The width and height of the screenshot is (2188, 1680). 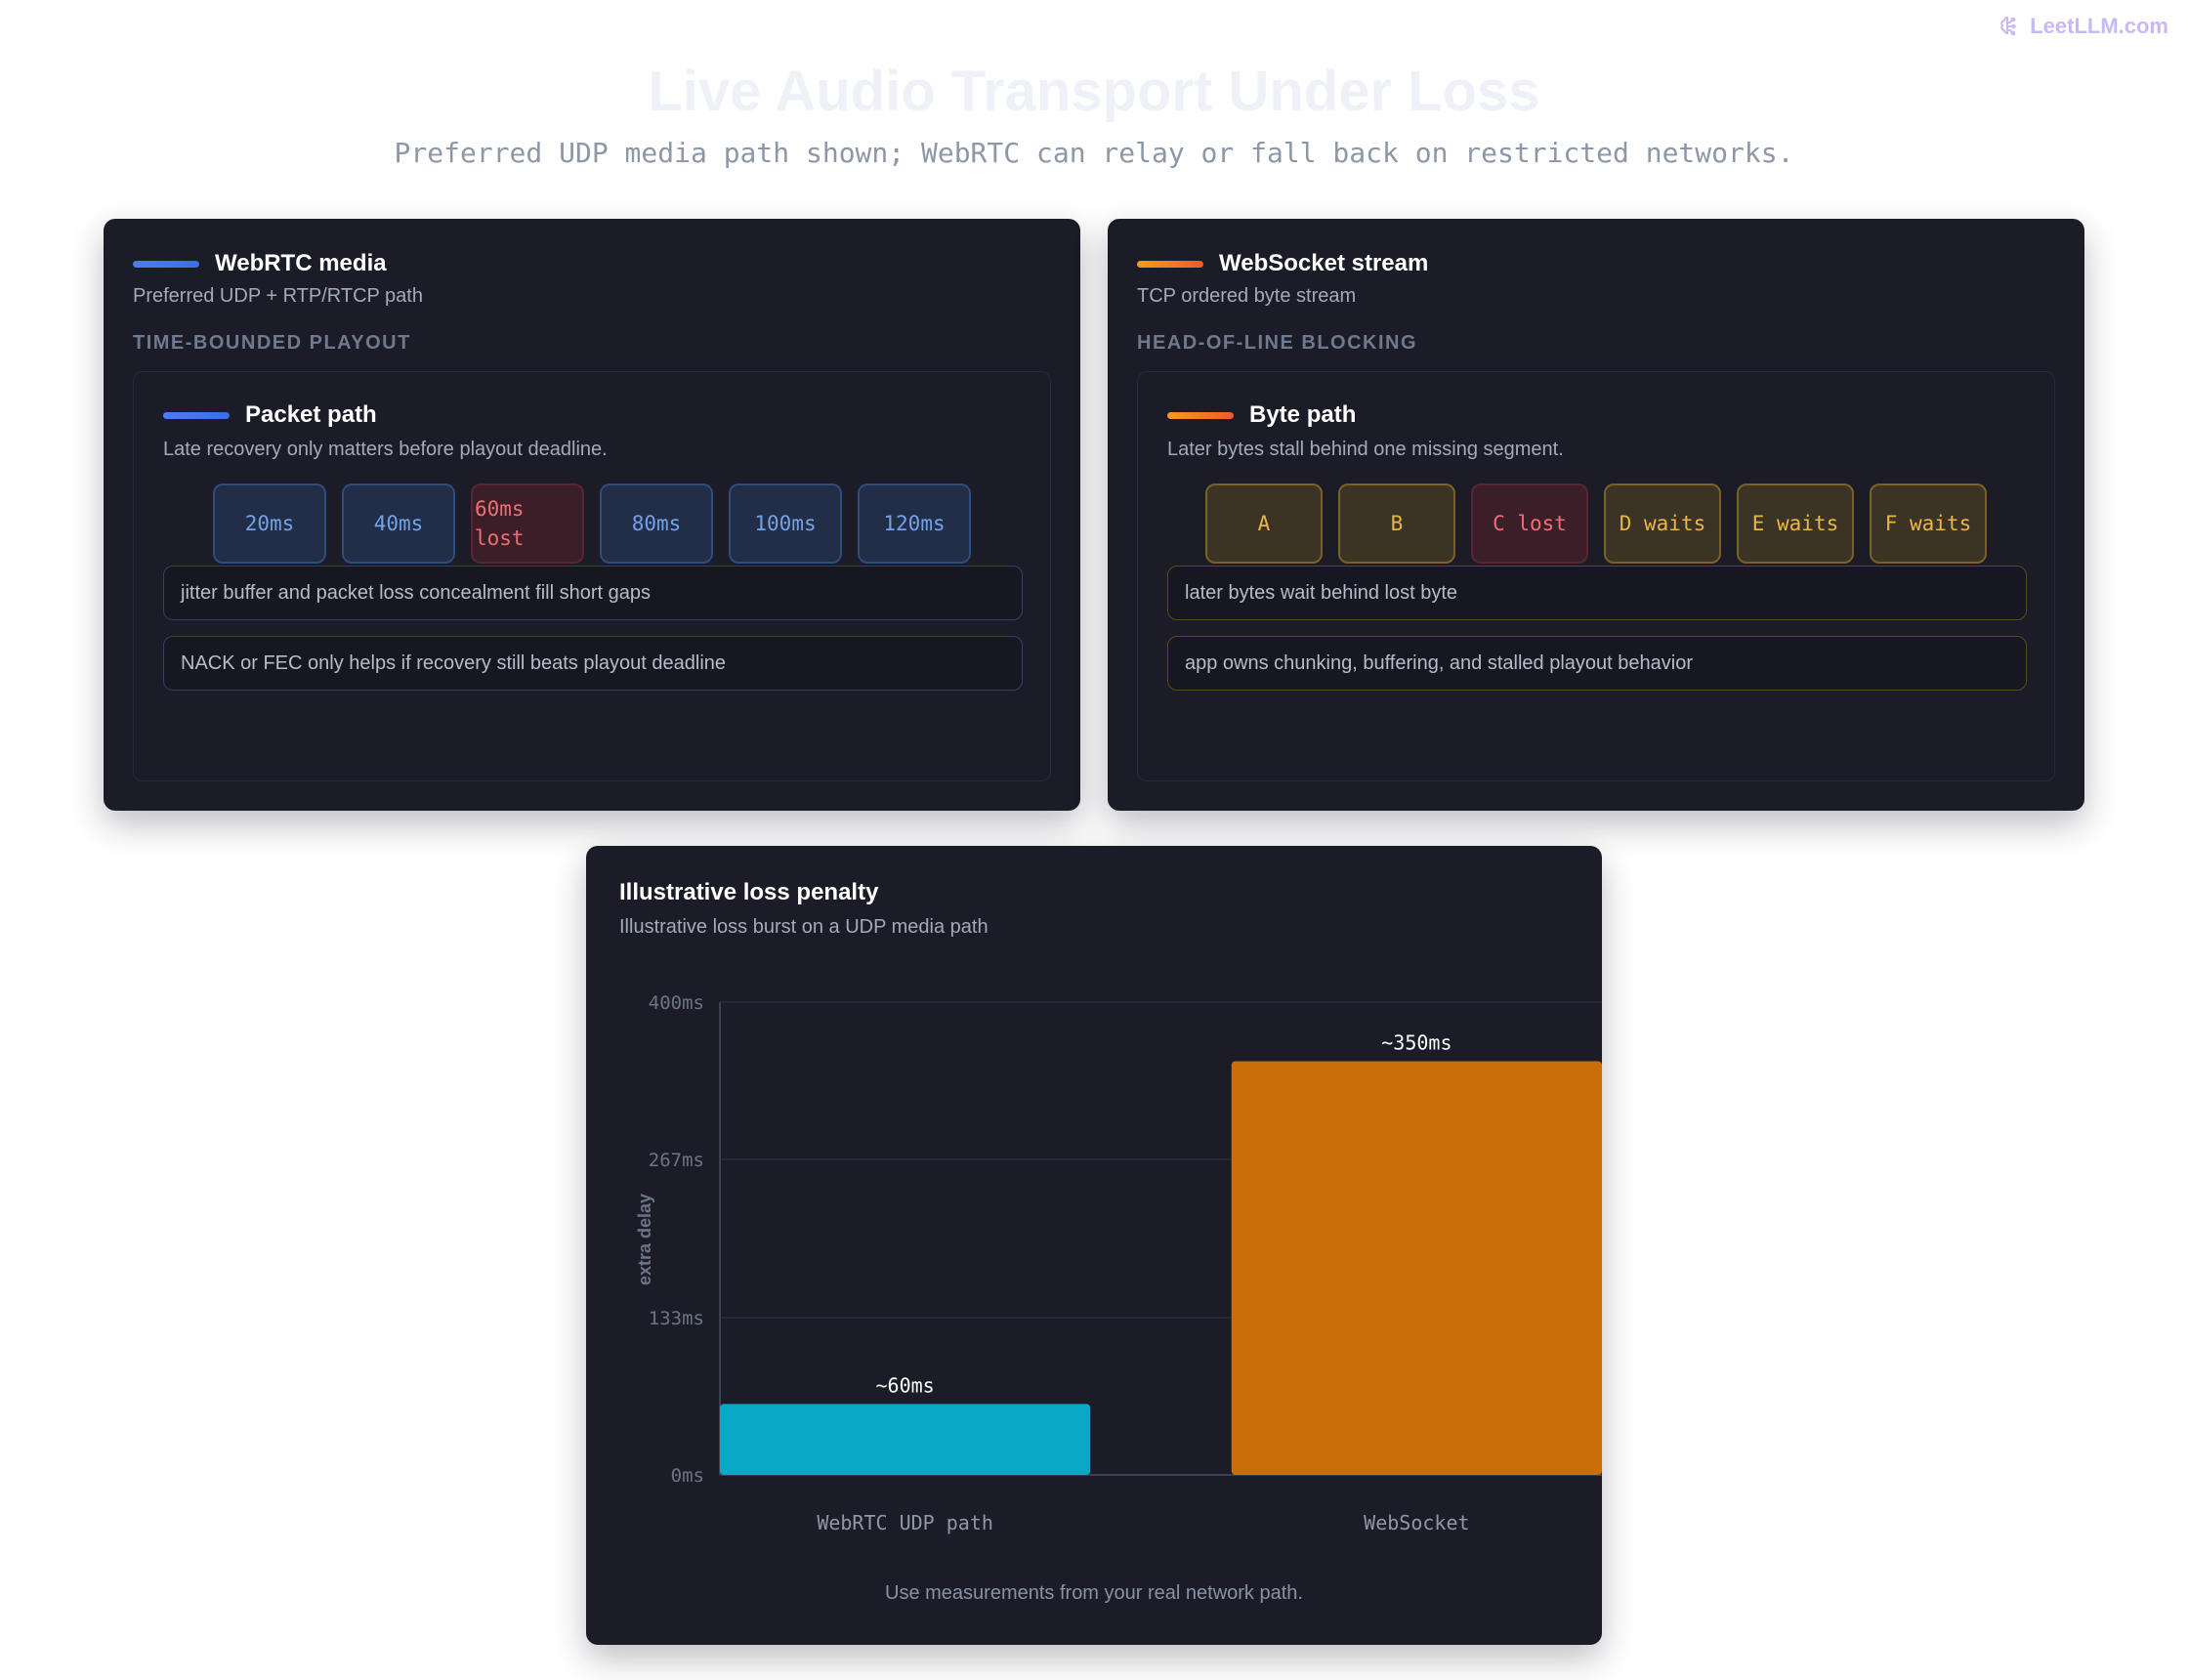 What do you see at coordinates (1596, 523) in the screenshot?
I see `byte-chips: A B C lost D waits E waits F waits` at bounding box center [1596, 523].